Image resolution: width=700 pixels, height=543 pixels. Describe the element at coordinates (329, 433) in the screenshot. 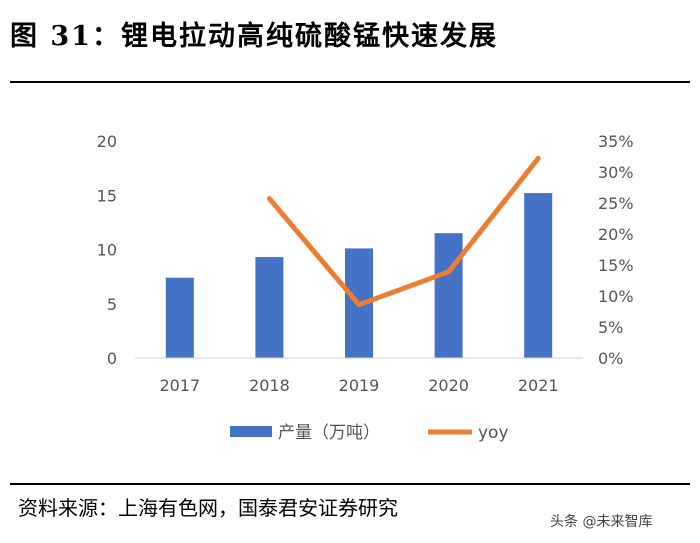

I see `legend-bar-label: 产量（万吨）` at that location.